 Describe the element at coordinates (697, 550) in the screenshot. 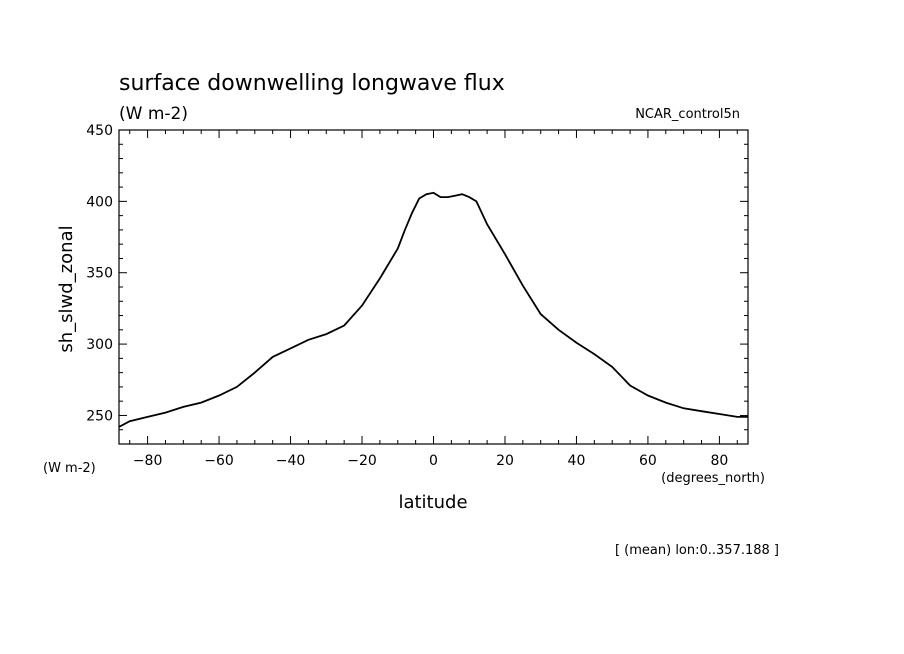

I see `footnote: [ (mean) lon:0..357.188 ]` at that location.